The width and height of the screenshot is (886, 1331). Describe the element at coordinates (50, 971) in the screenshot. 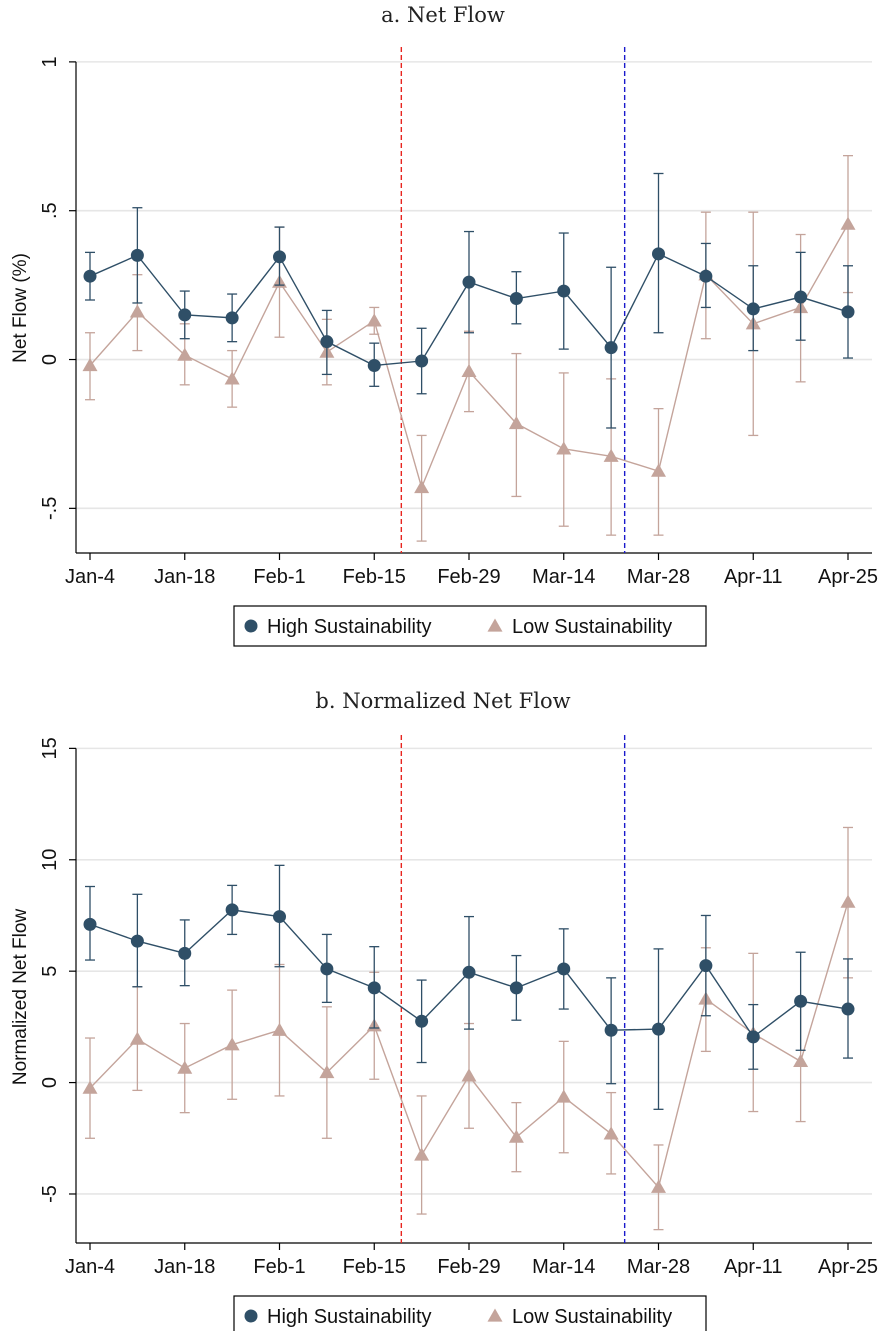

I see `y-tick-label: 5` at that location.